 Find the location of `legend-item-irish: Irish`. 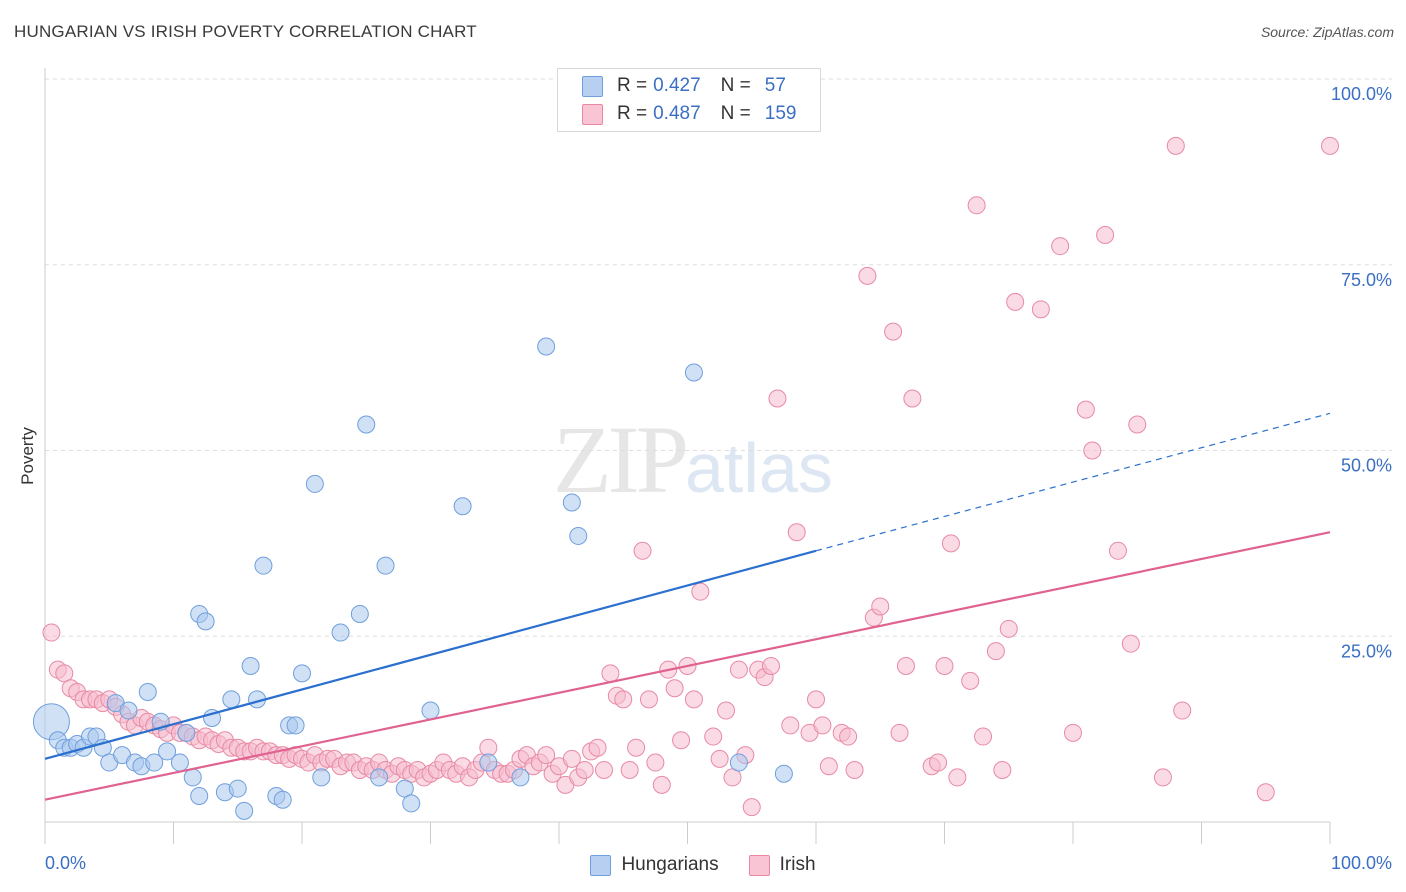

legend-item-irish: Irish is located at coordinates (782, 865).